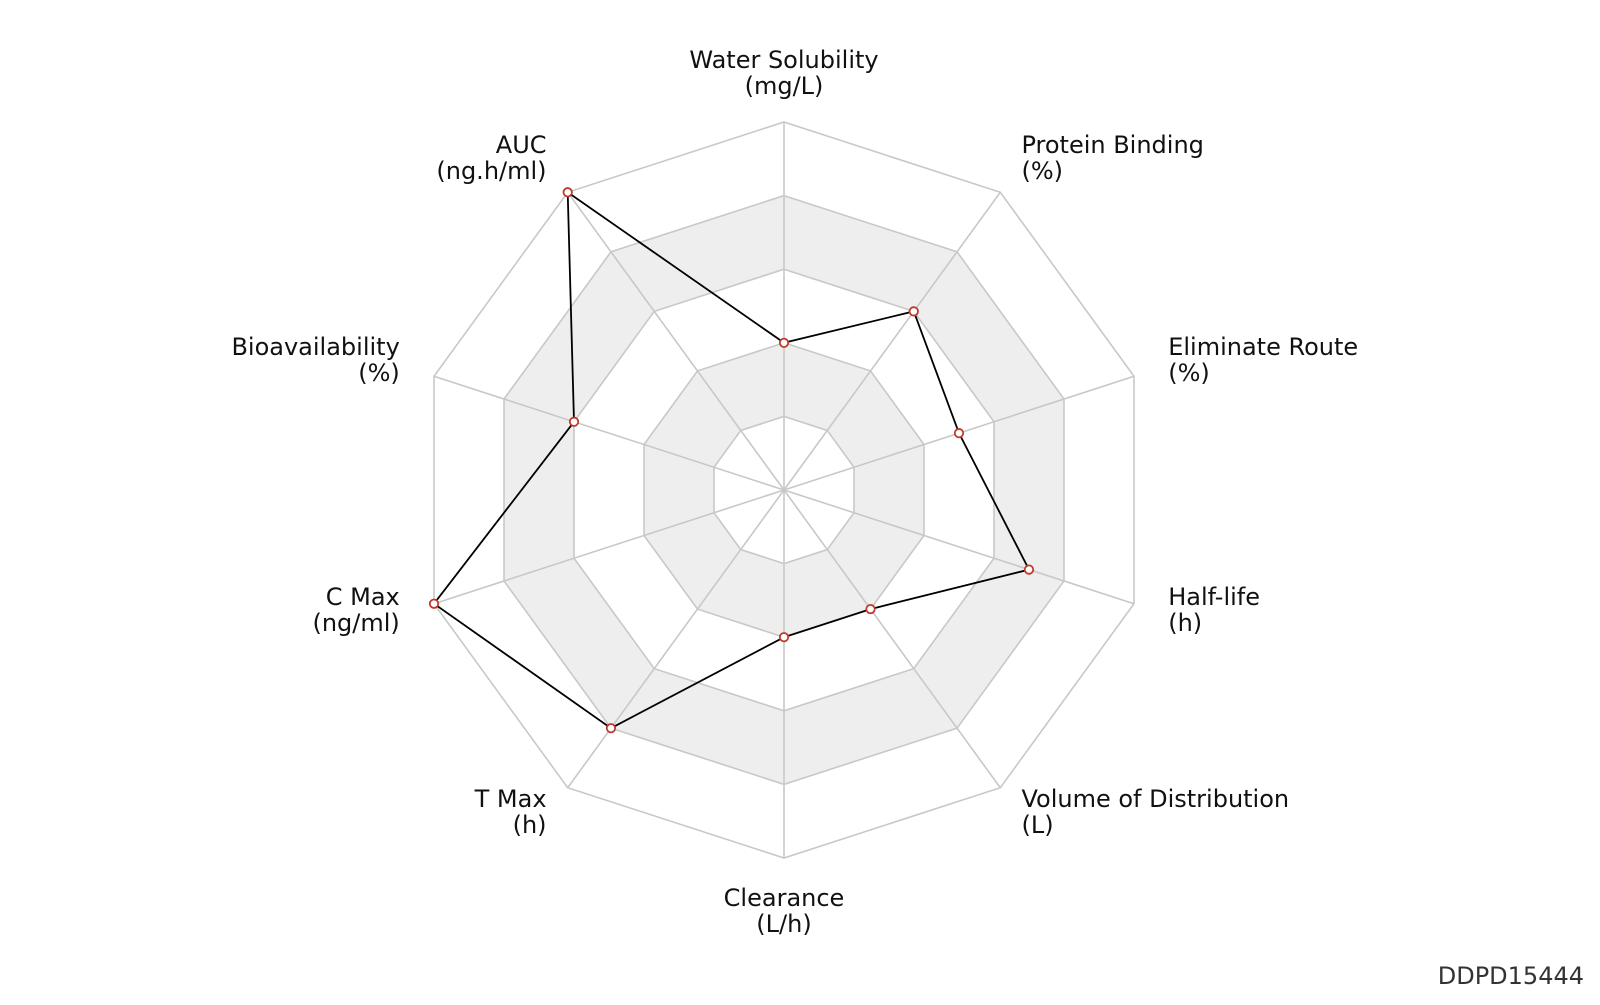  I want to click on axis-label: Water Solubility, so click(783, 60).